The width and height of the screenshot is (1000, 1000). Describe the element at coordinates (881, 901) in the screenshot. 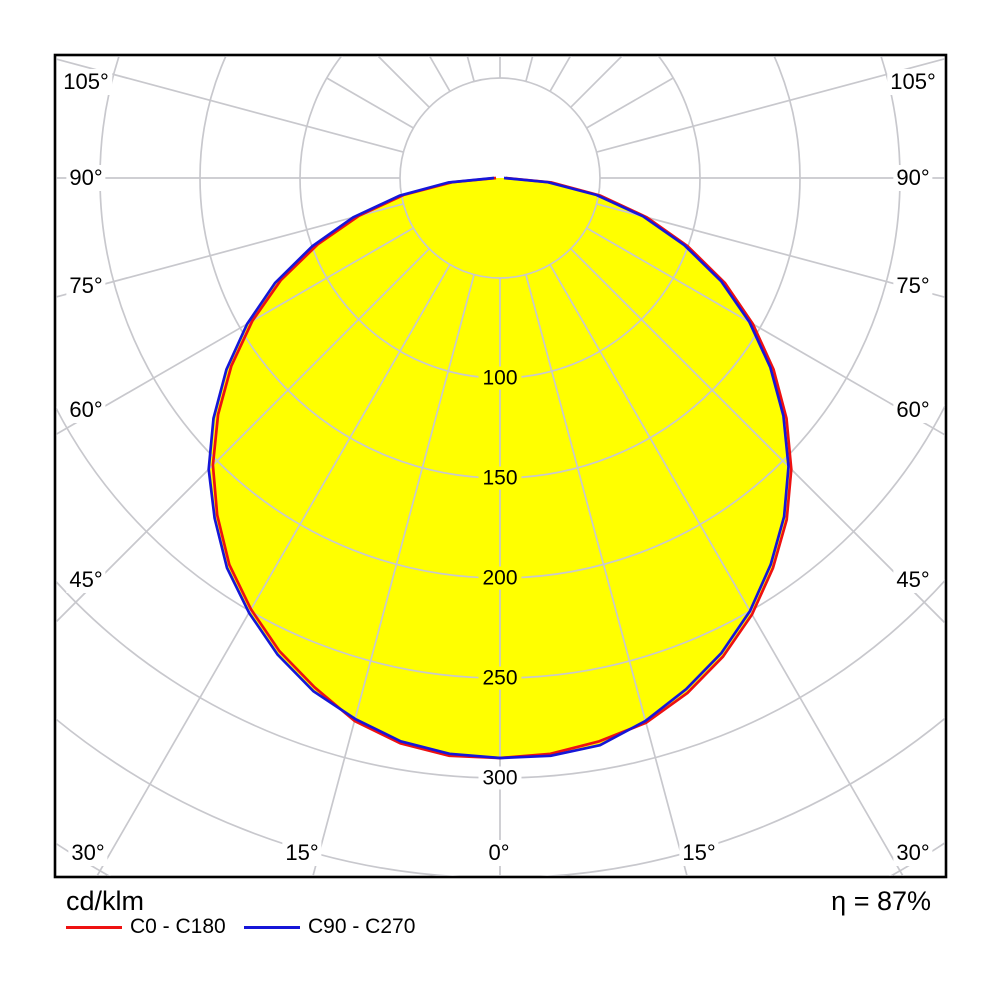

I see `efficiency-label: η = 87%` at that location.